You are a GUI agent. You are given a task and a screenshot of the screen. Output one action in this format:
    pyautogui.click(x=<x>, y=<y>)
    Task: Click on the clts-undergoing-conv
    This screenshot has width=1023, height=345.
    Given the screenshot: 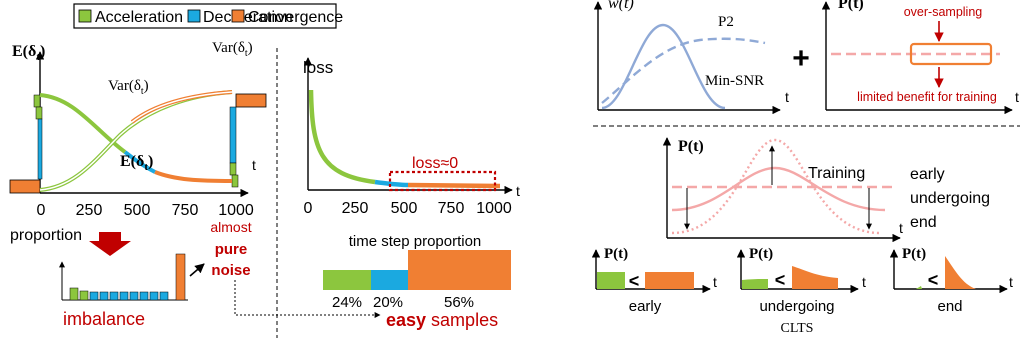 What is the action you would take?
    pyautogui.click(x=815, y=277)
    